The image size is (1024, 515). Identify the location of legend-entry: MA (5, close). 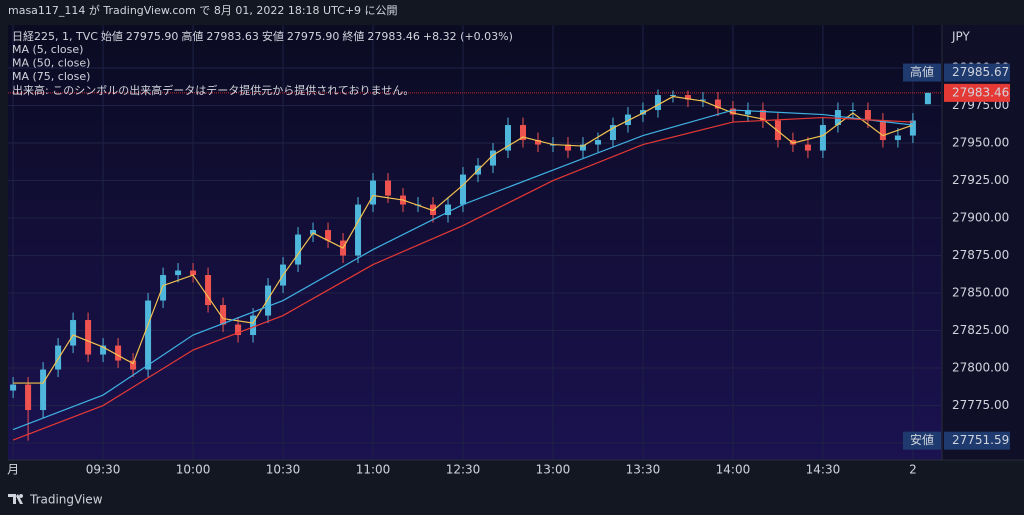
(47, 49).